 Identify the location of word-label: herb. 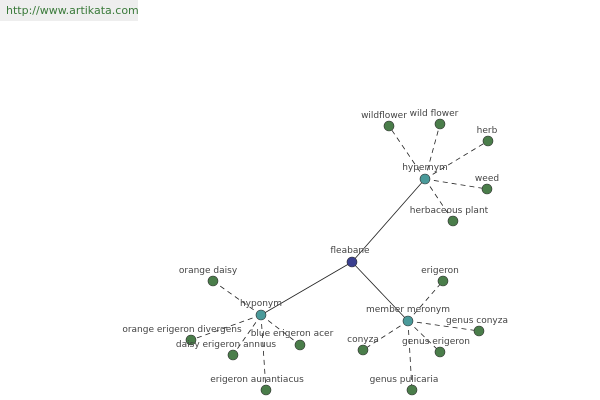
(487, 131).